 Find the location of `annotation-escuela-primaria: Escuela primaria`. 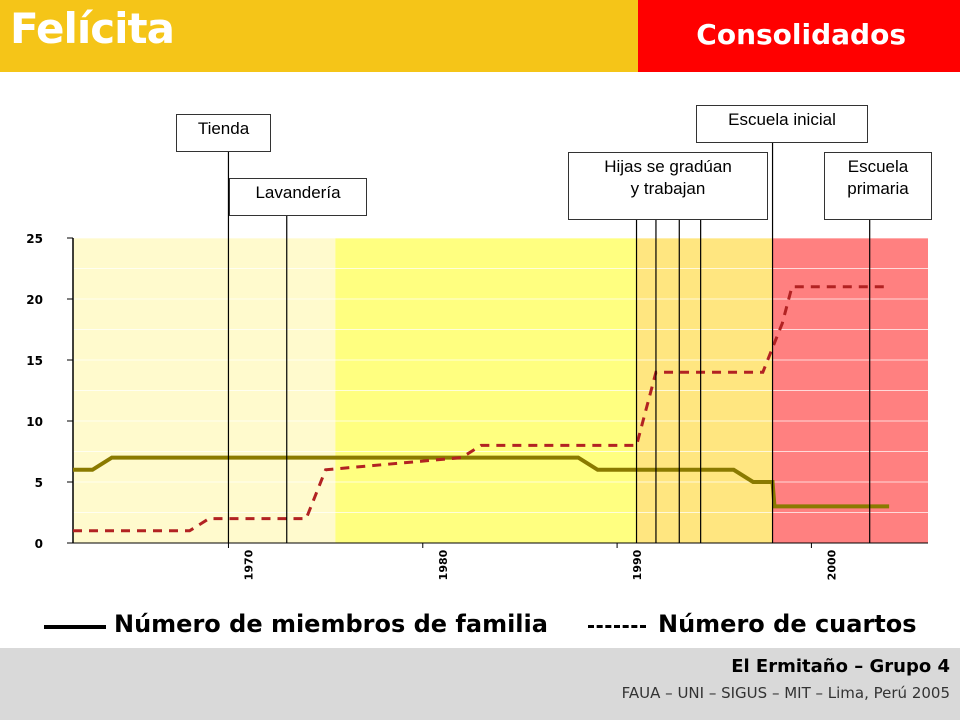

annotation-escuela-primaria: Escuela primaria is located at coordinates (878, 186).